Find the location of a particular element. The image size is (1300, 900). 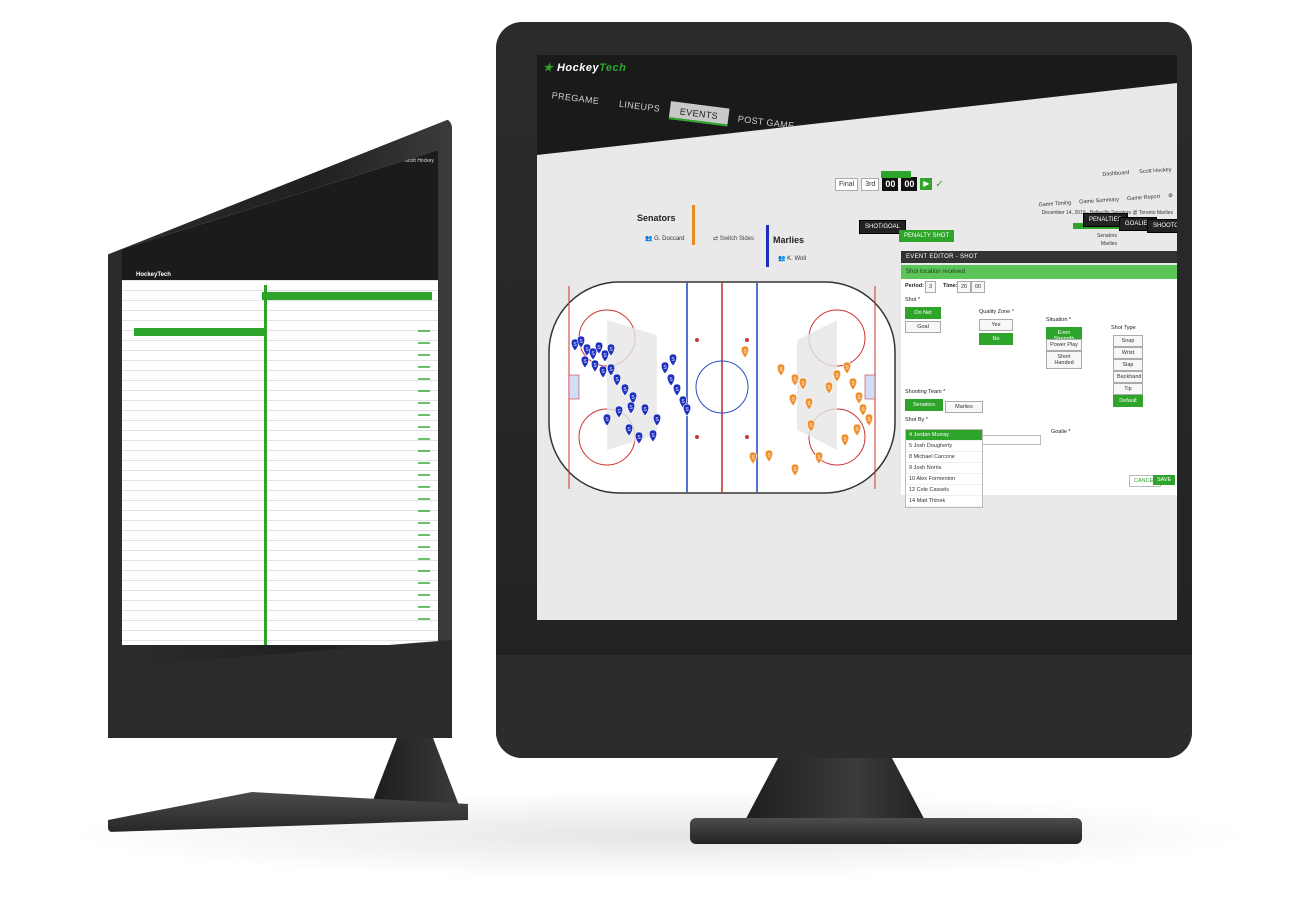

period-input: 3 is located at coordinates (931, 287).